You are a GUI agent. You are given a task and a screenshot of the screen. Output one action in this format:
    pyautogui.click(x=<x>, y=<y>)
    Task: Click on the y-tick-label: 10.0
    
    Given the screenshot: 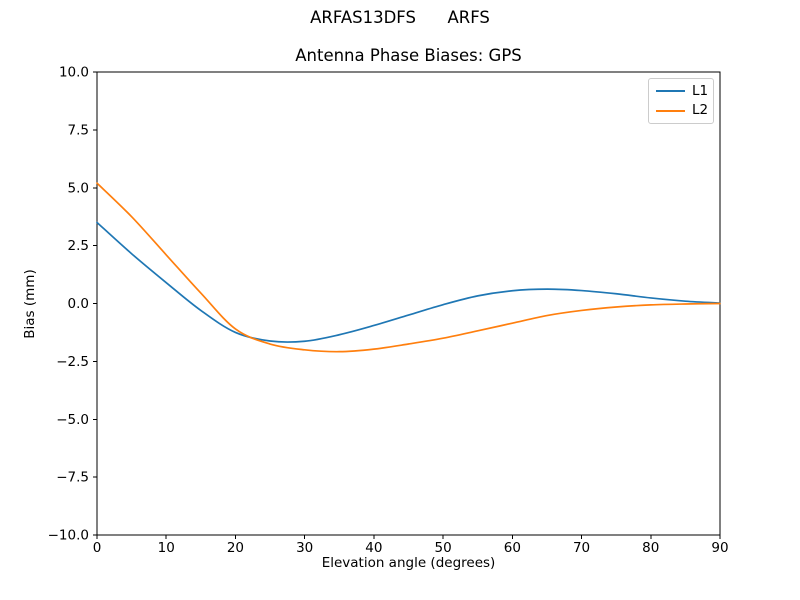 What is the action you would take?
    pyautogui.click(x=74, y=73)
    